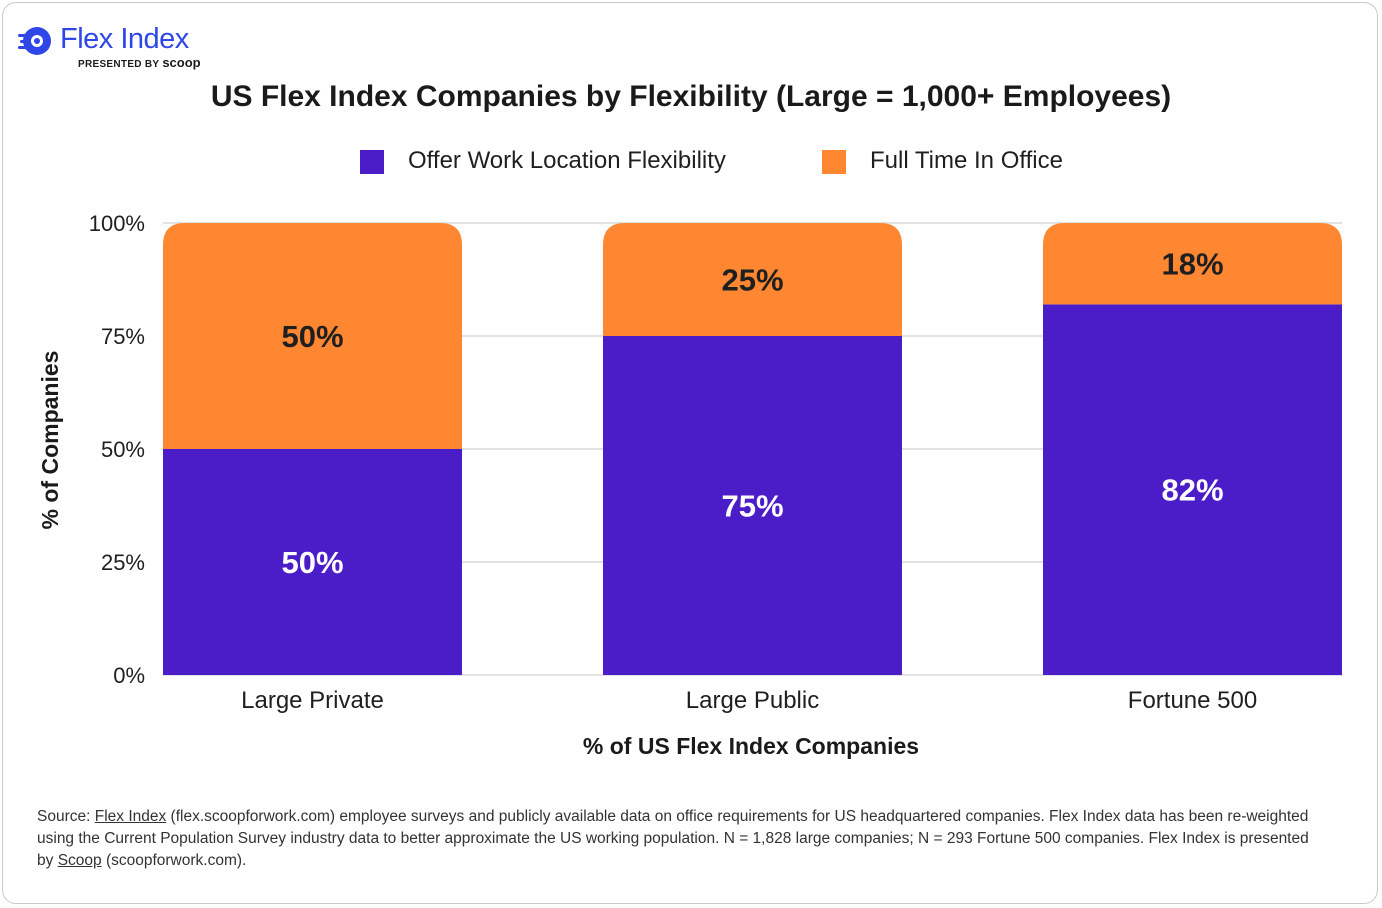 This screenshot has width=1382, height=908. I want to click on flex-index-link: Flex Index, so click(130, 816).